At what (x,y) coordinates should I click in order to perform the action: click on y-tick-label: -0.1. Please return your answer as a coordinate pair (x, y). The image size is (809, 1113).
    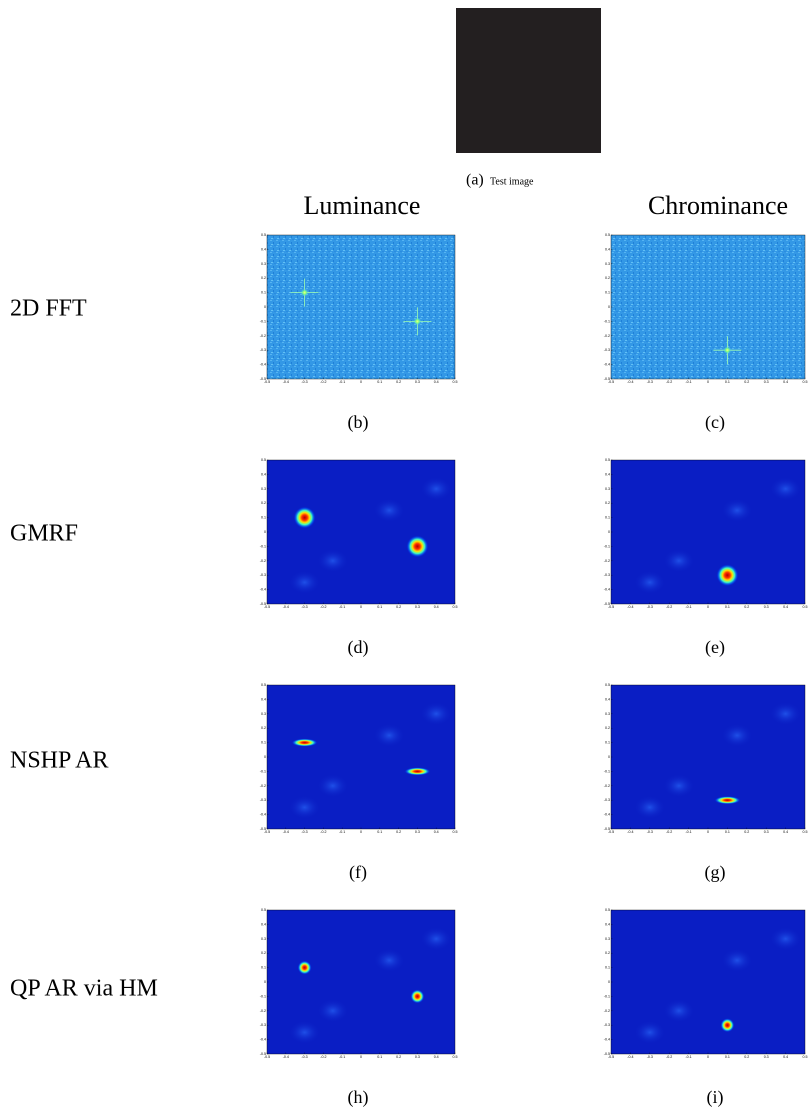
    Looking at the image, I should click on (263, 771).